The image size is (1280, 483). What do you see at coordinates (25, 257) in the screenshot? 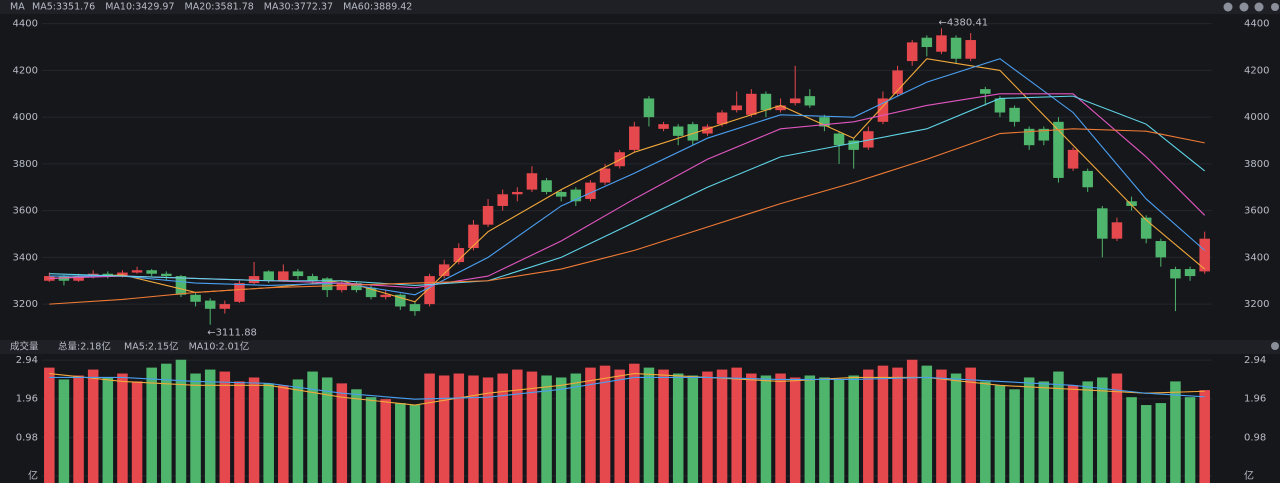
I see `y-tick-label: 3400` at bounding box center [25, 257].